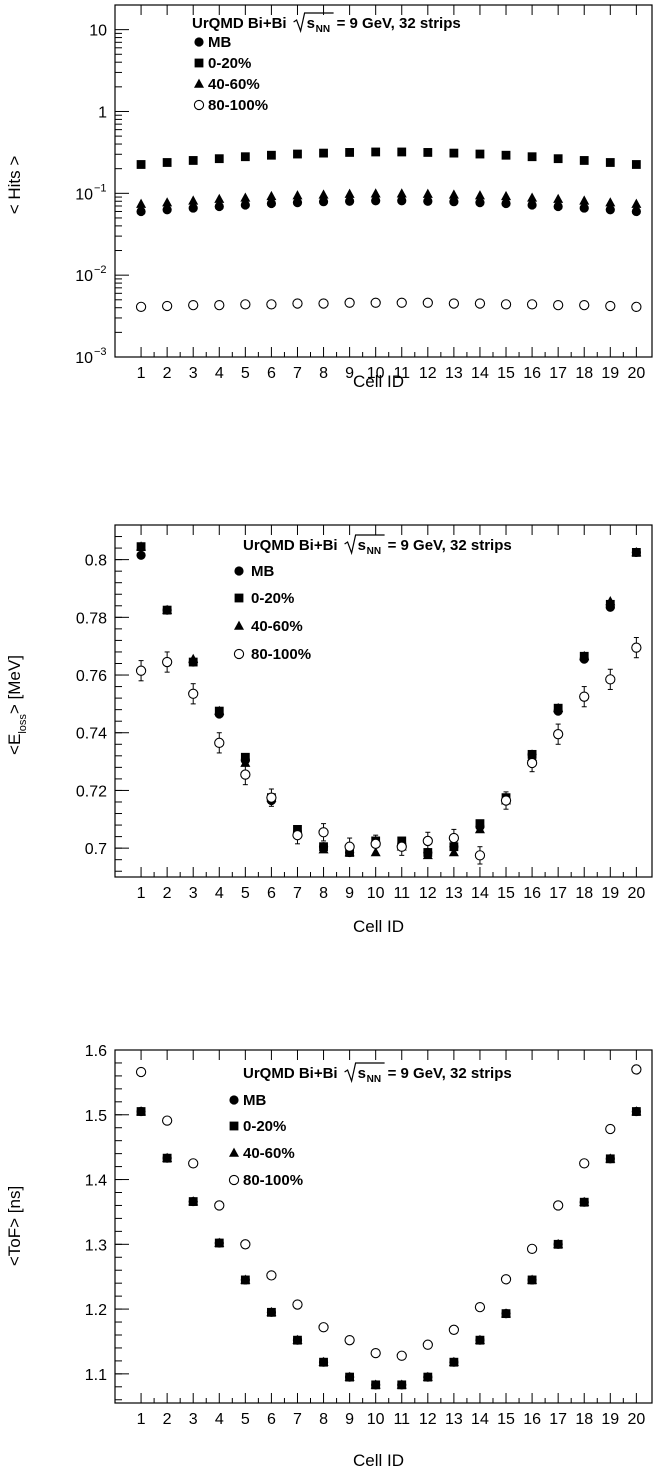  I want to click on series-0-20pct, so click(388, 1248).